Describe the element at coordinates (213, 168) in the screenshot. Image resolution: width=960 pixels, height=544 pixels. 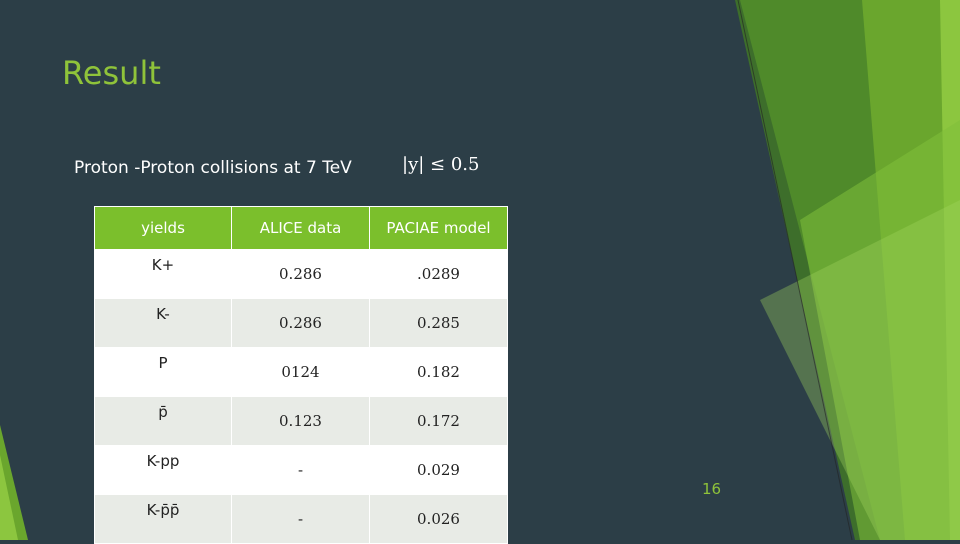
I see `slide-subtitle: Proton -Proton collisions at 7 TeV` at that location.